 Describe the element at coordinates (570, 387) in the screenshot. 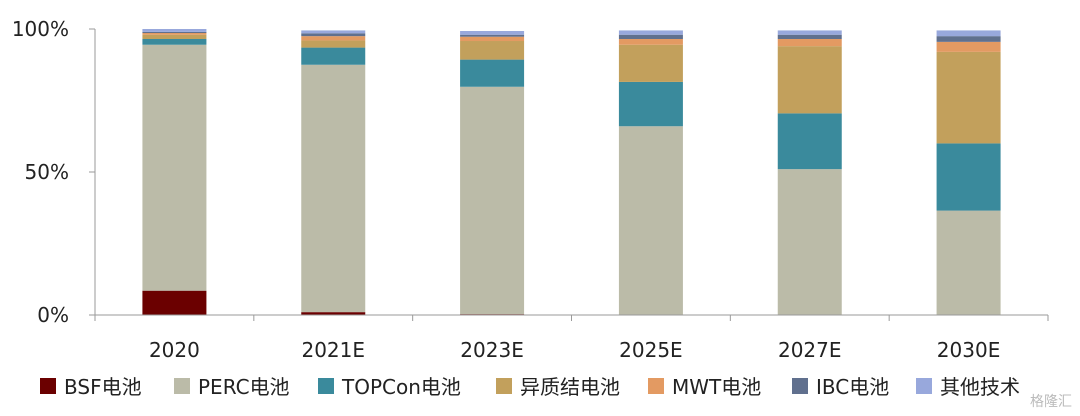

I see `legend-label: 异质结电池` at that location.